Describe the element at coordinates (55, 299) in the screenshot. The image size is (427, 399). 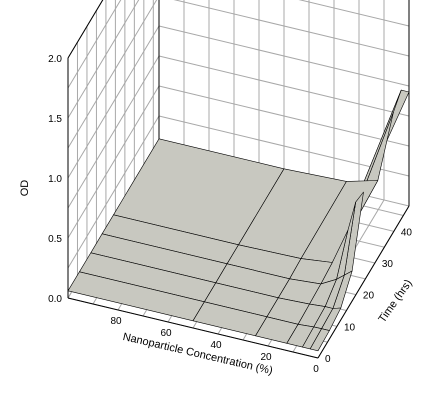
I see `z-tick-label: 0.0` at that location.